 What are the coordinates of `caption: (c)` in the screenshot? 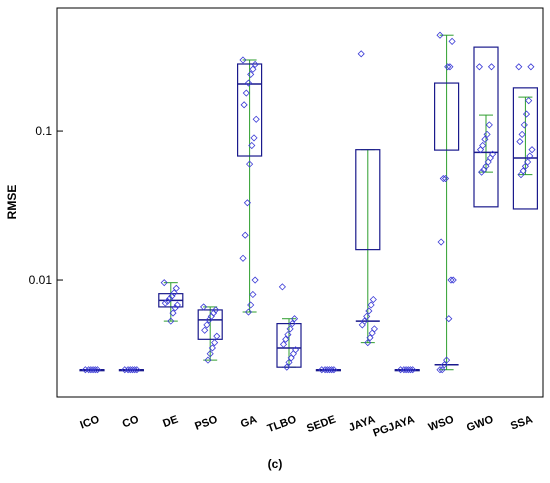 It's located at (275, 464).